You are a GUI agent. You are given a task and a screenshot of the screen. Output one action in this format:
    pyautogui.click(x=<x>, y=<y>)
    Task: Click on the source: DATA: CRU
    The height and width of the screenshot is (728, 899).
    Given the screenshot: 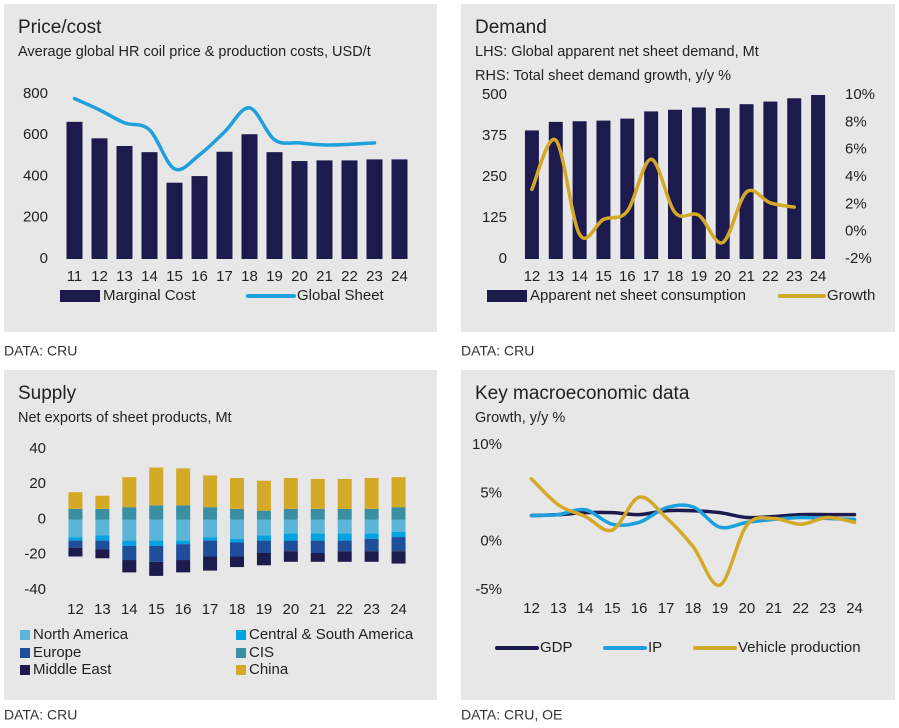 What is the action you would take?
    pyautogui.click(x=40, y=351)
    